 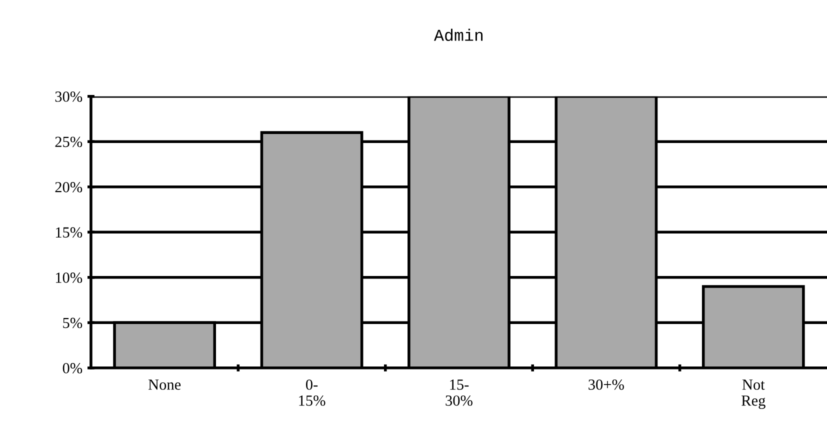 I want to click on y-tick-label: 20%, so click(x=68, y=187).